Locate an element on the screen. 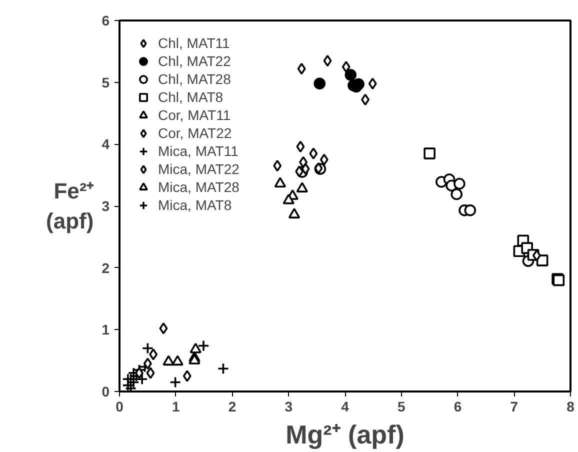  x-tick-label: 2 is located at coordinates (232, 406).